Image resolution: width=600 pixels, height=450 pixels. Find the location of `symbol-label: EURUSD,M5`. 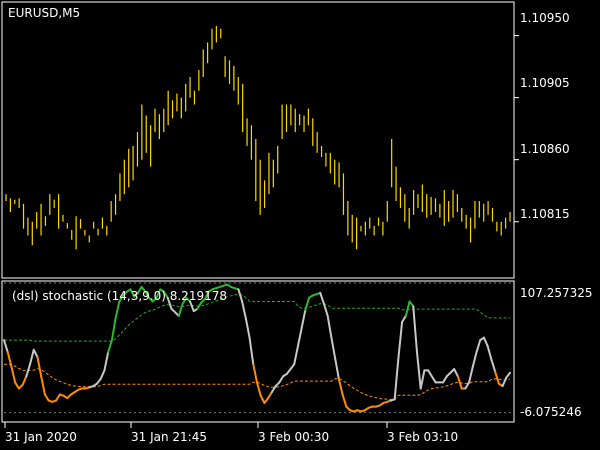

symbol-label: EURUSD,M5 is located at coordinates (44, 13).